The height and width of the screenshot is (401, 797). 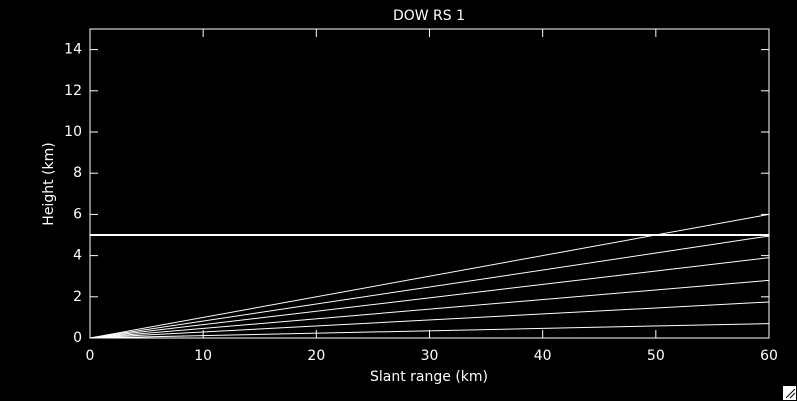 I want to click on resize-grip, so click(x=789, y=393).